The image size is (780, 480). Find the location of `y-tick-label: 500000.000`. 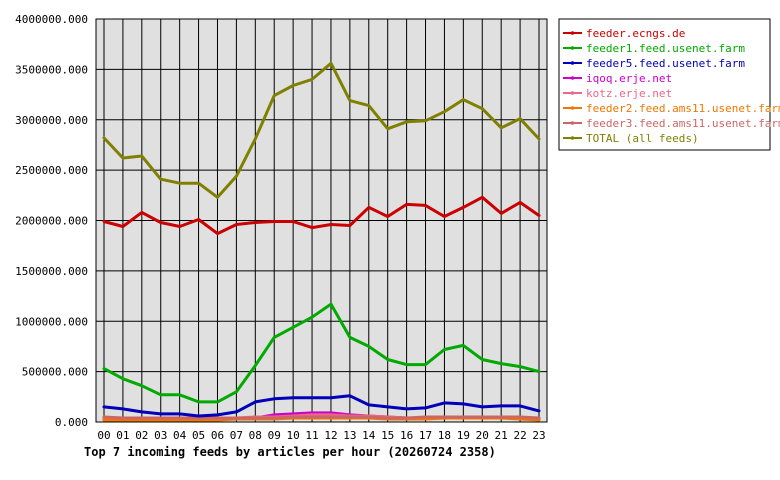

y-tick-label: 500000.000 is located at coordinates (55, 372).